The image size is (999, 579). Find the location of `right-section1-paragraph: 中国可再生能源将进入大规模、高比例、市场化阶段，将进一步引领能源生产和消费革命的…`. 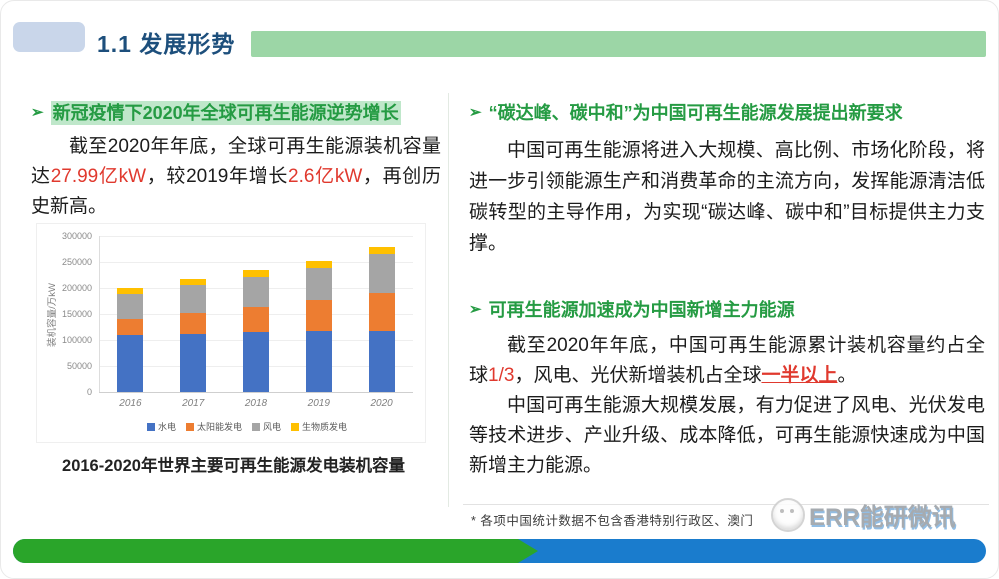

right-section1-paragraph: 中国可再生能源将进入大规模、高比例、市场化阶段，将进一步引领能源生产和消费革命的… is located at coordinates (727, 197).